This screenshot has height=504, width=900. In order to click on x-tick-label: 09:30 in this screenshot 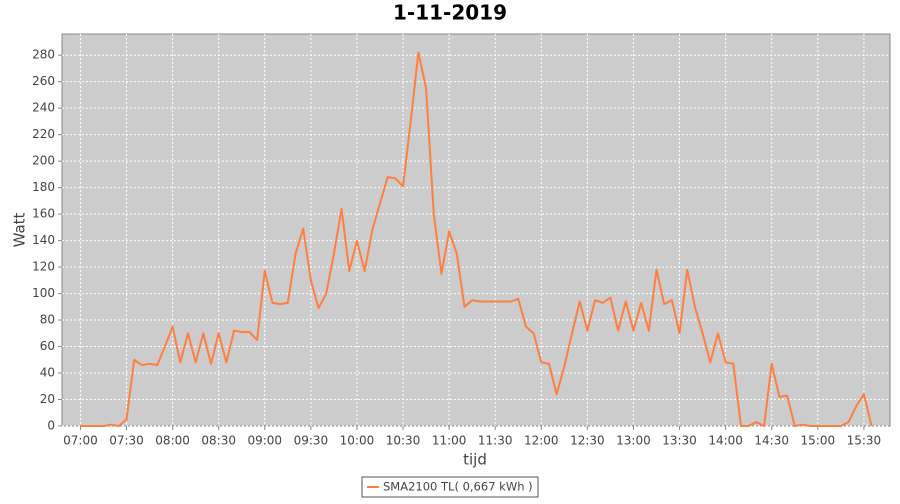, I will do `click(311, 441)`.